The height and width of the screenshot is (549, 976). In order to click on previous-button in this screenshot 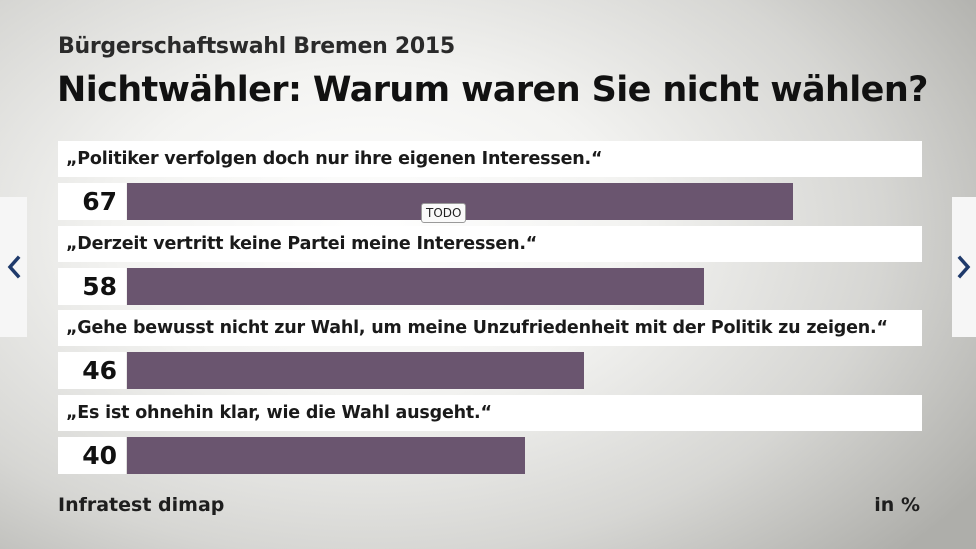, I will do `click(13, 267)`.